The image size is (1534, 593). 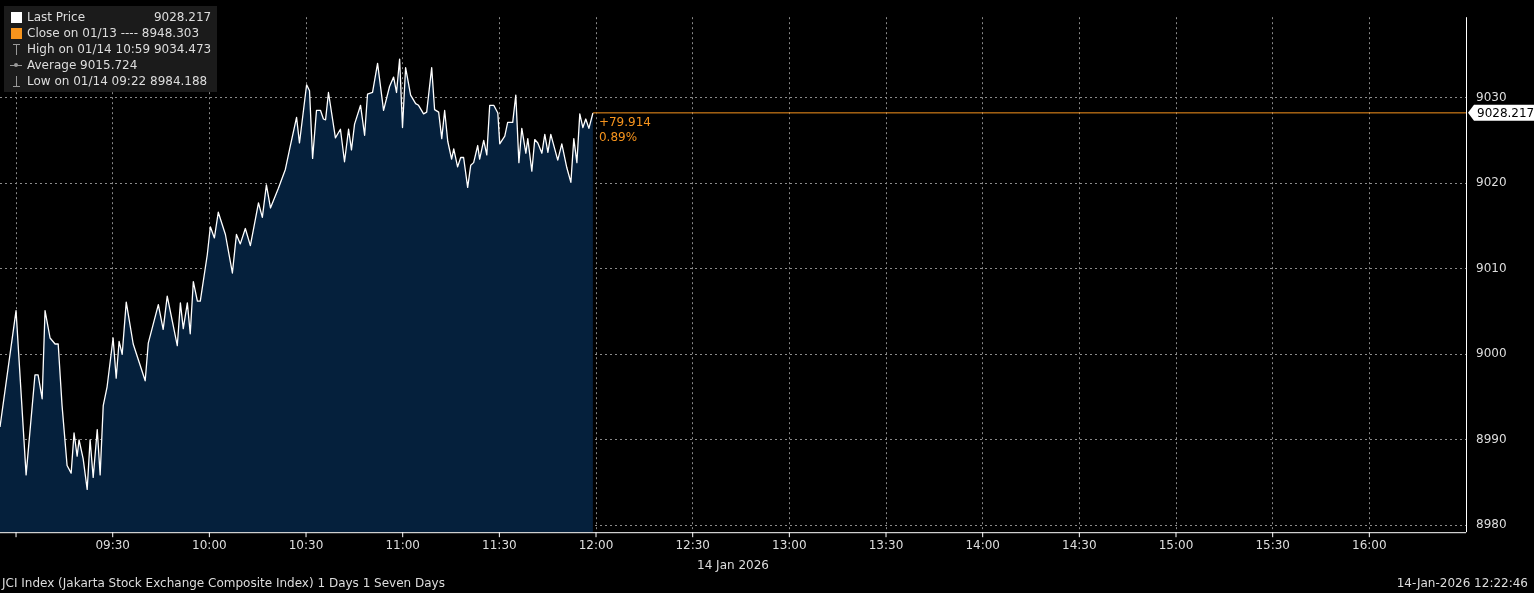 What do you see at coordinates (499, 544) in the screenshot?
I see `x-tick-label: 11:30` at bounding box center [499, 544].